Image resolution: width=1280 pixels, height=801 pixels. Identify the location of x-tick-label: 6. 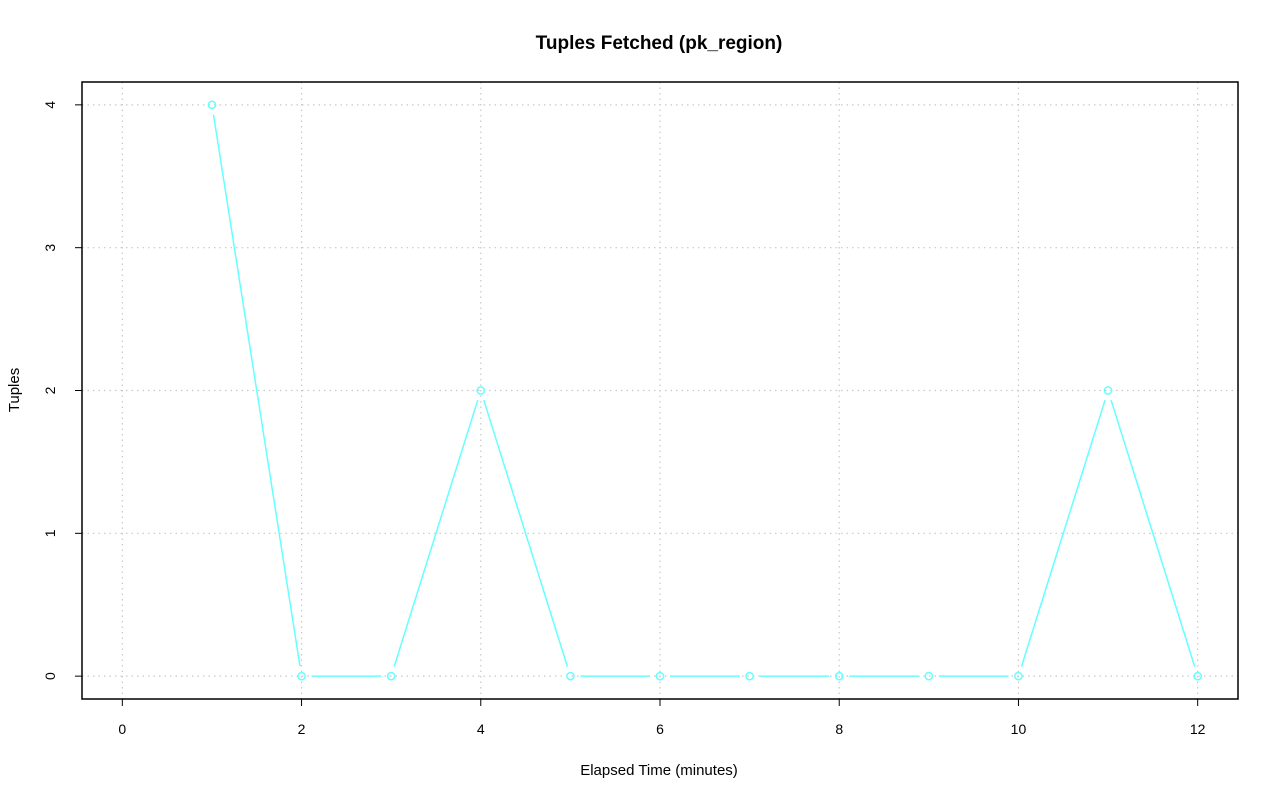
(660, 729).